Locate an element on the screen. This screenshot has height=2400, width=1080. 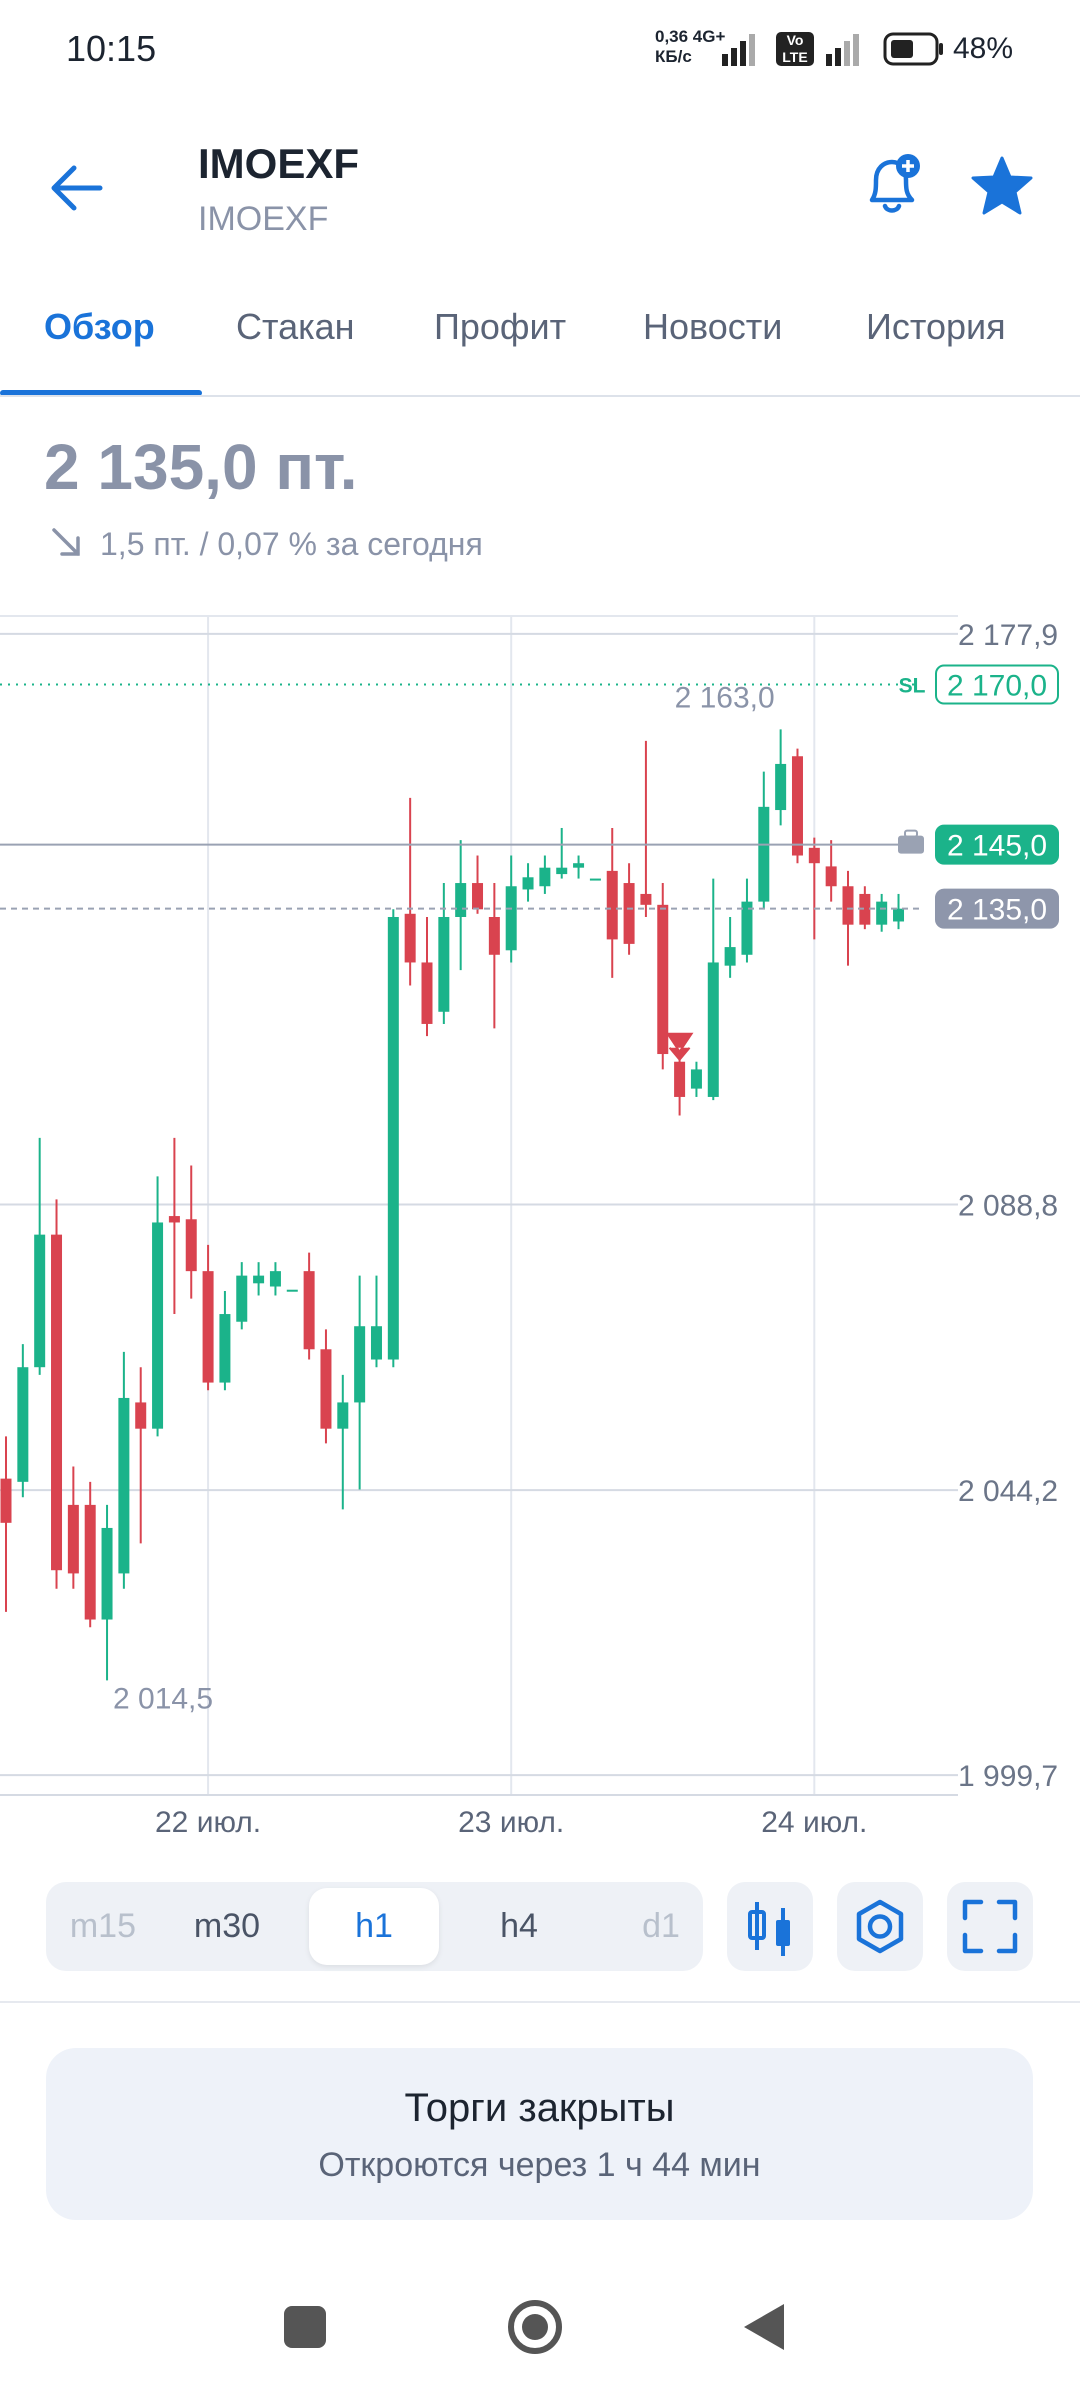
nav-recents is located at coordinates (305, 2327).